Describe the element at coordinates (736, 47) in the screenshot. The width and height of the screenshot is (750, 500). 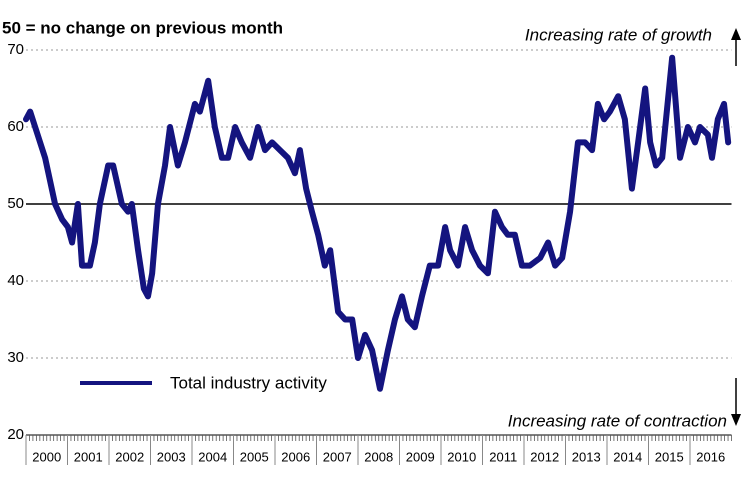
I see `arrow-up` at that location.